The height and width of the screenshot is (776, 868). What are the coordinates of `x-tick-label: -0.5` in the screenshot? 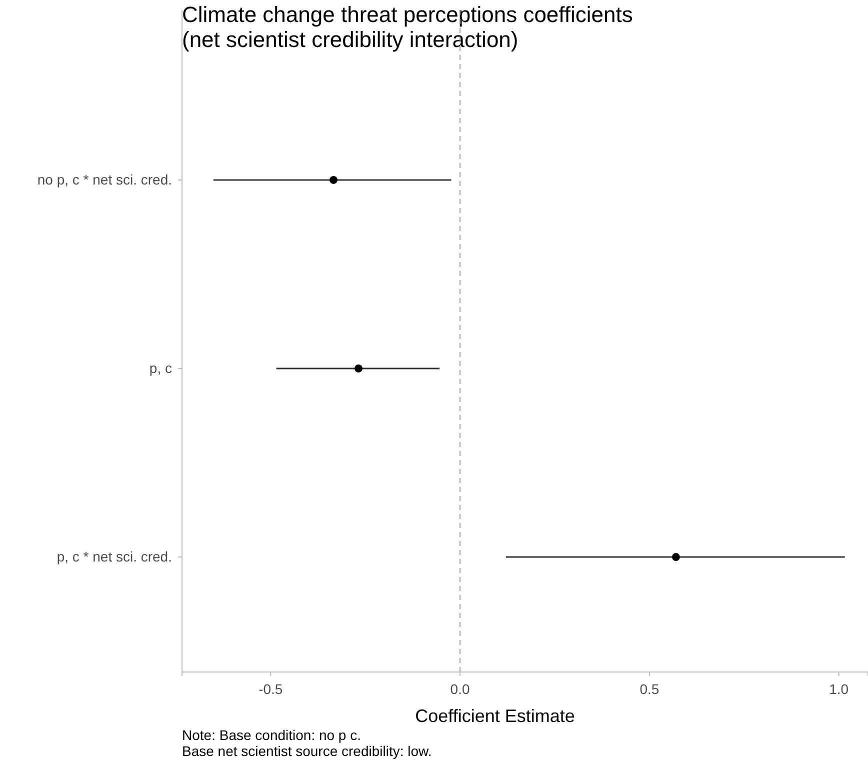 It's located at (270, 688).